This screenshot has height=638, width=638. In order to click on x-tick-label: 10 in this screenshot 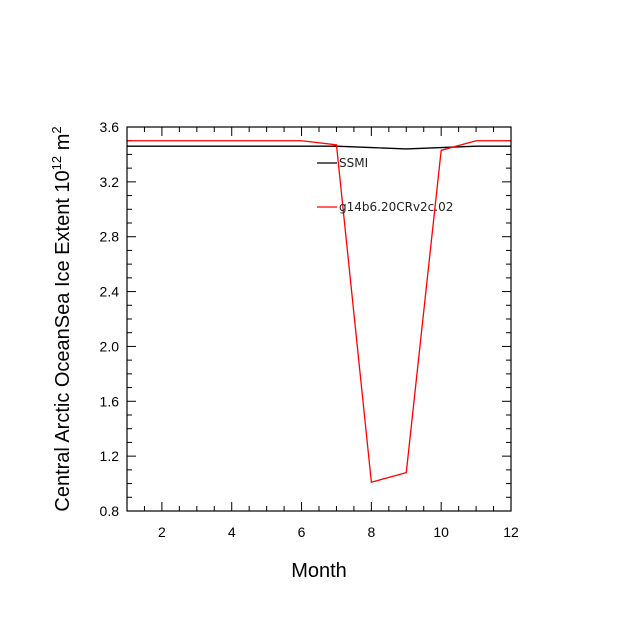, I will do `click(441, 532)`.